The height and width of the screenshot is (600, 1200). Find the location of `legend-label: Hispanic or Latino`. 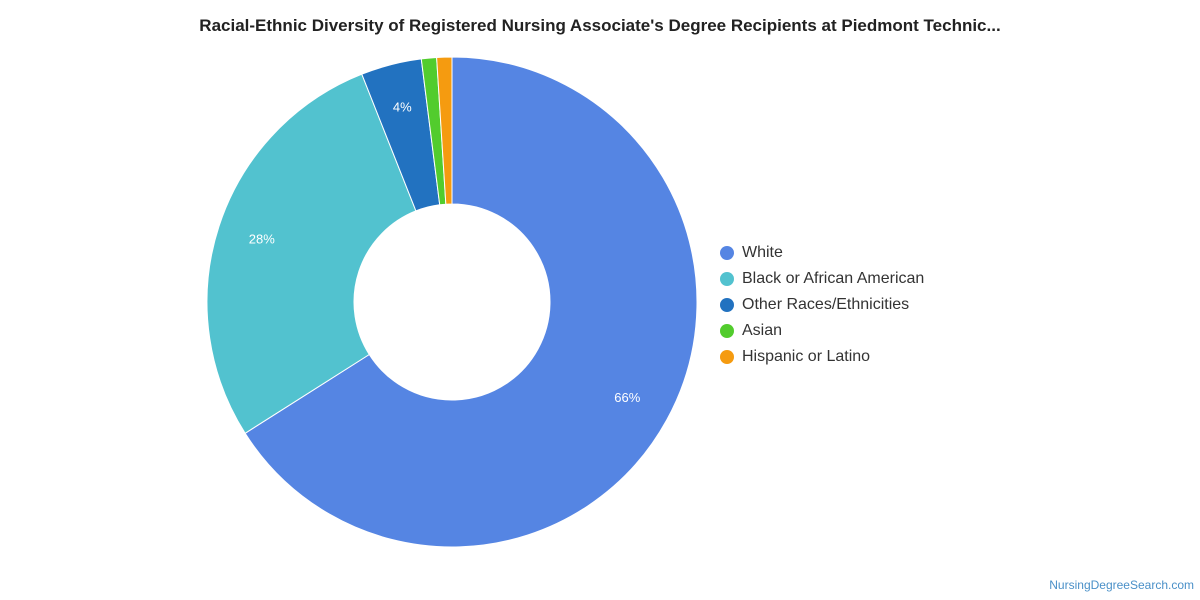

legend-label: Hispanic or Latino is located at coordinates (806, 356).